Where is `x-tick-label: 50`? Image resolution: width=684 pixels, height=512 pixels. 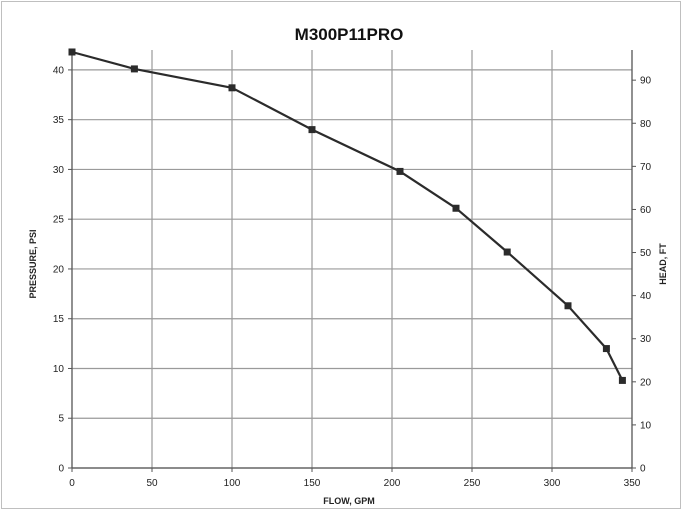
x-tick-label: 50 is located at coordinates (152, 483).